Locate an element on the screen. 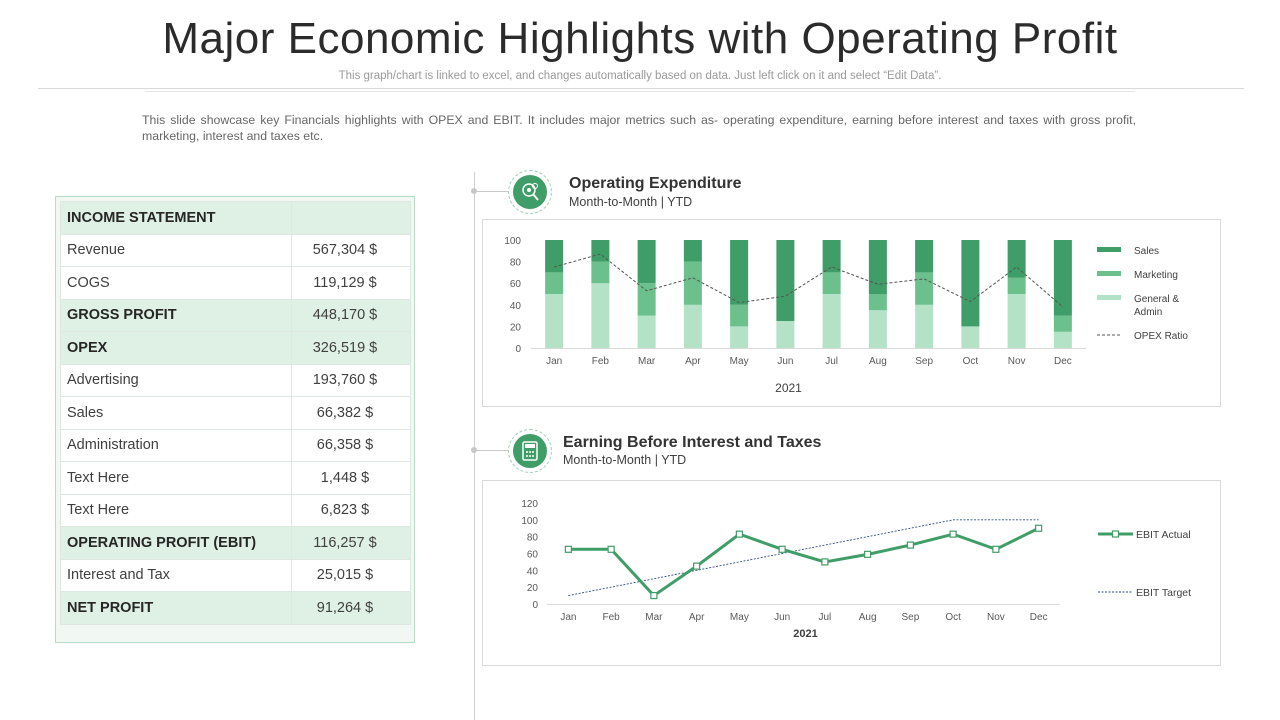 Image resolution: width=1280 pixels, height=720 pixels. note-divider is located at coordinates (640, 91).